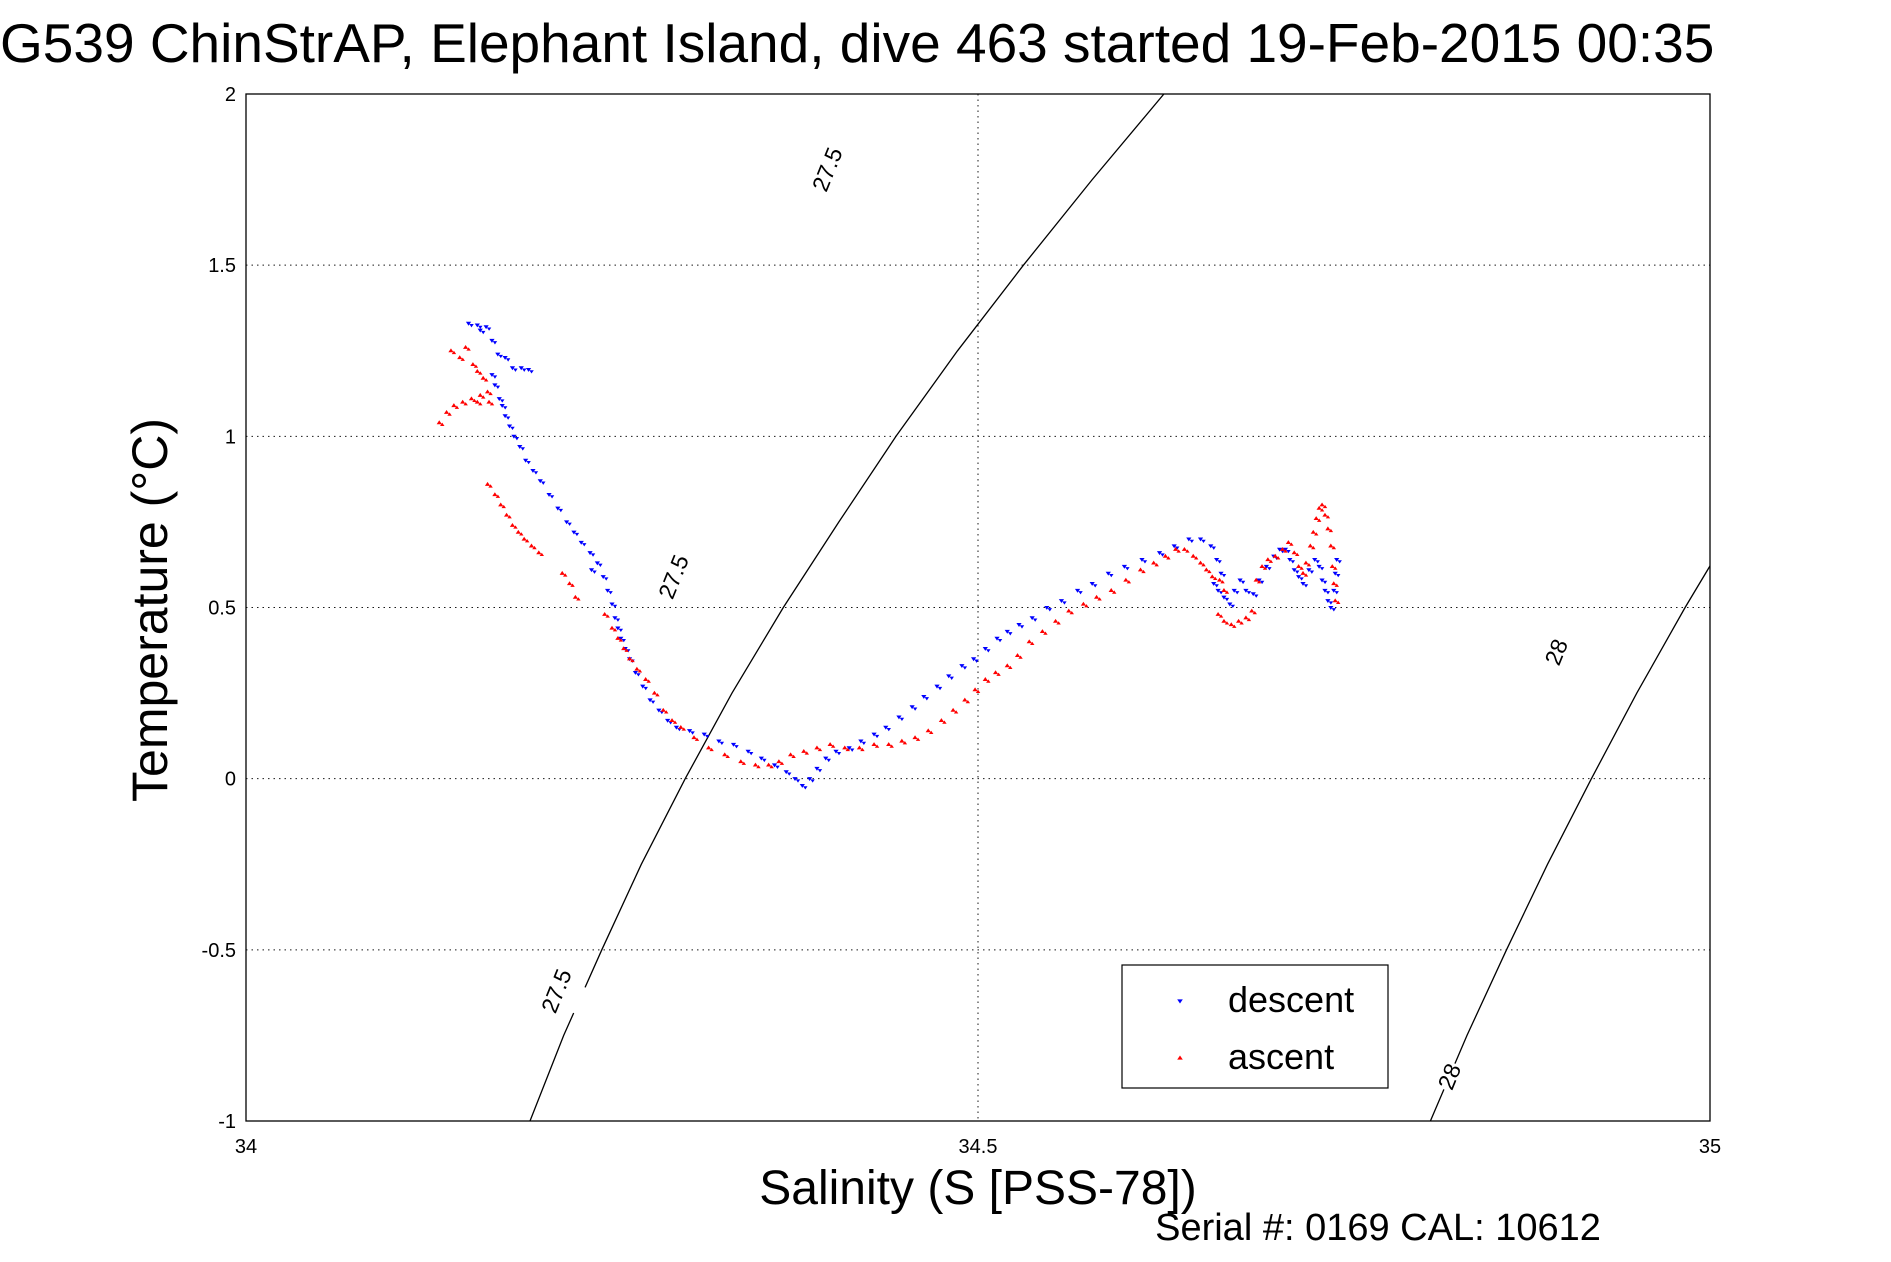 The height and width of the screenshot is (1262, 1891). I want to click on y-tick-label: 1, so click(230, 437).